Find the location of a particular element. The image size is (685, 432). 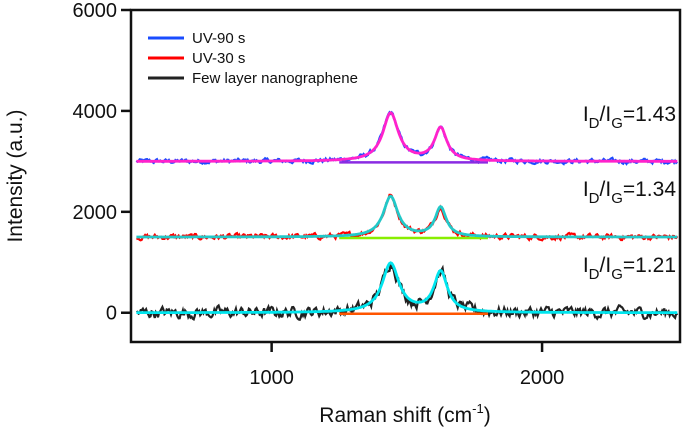

y-tick-label: 0 is located at coordinates (111, 314).